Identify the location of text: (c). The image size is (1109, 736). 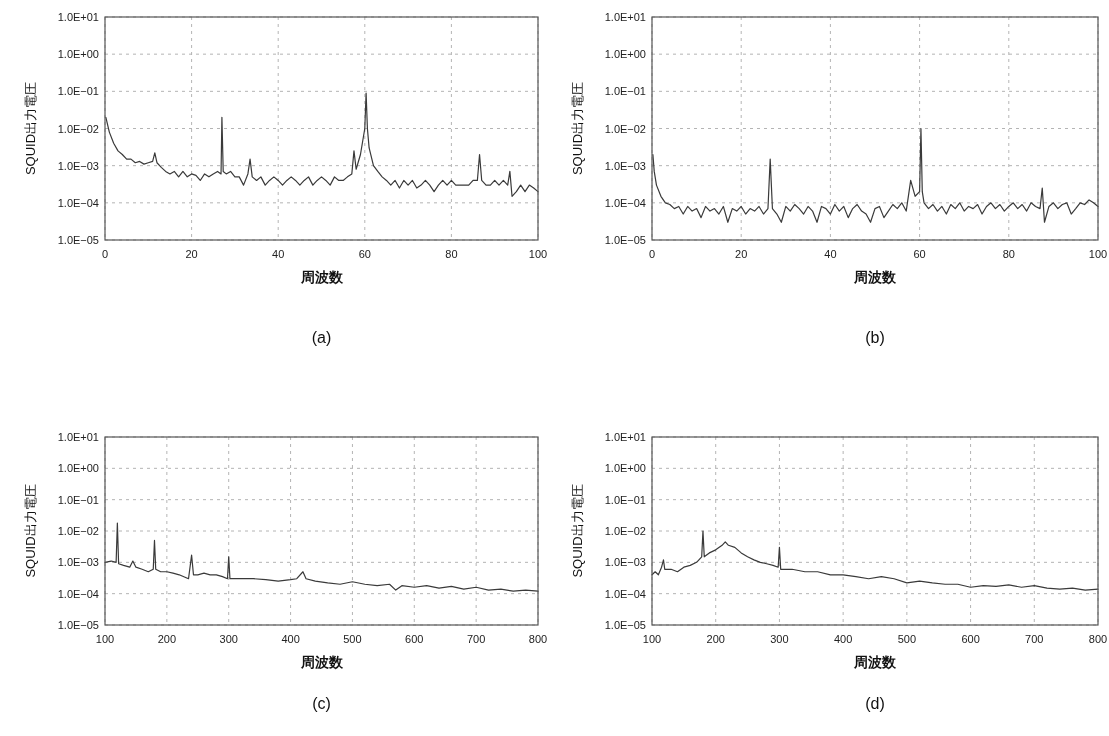
(321, 703).